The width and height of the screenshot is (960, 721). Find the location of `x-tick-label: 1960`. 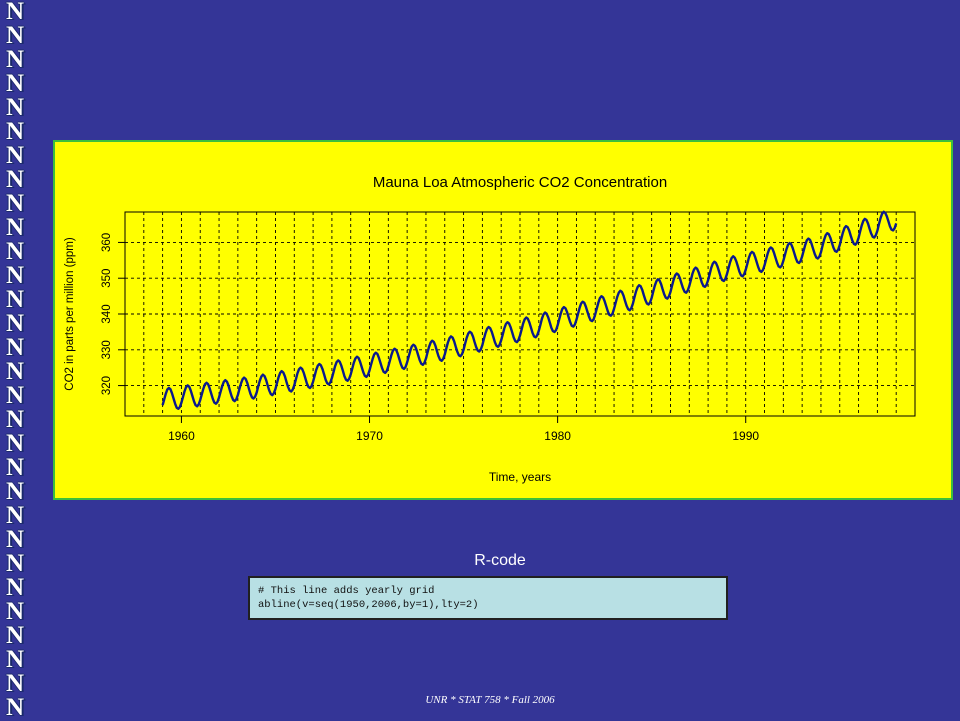

x-tick-label: 1960 is located at coordinates (181, 436).